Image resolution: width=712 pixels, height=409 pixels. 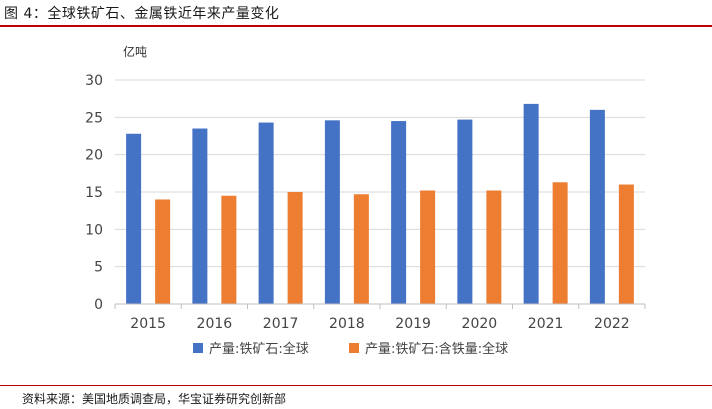 I want to click on y-axis-label: 亿吨, so click(x=135, y=51).